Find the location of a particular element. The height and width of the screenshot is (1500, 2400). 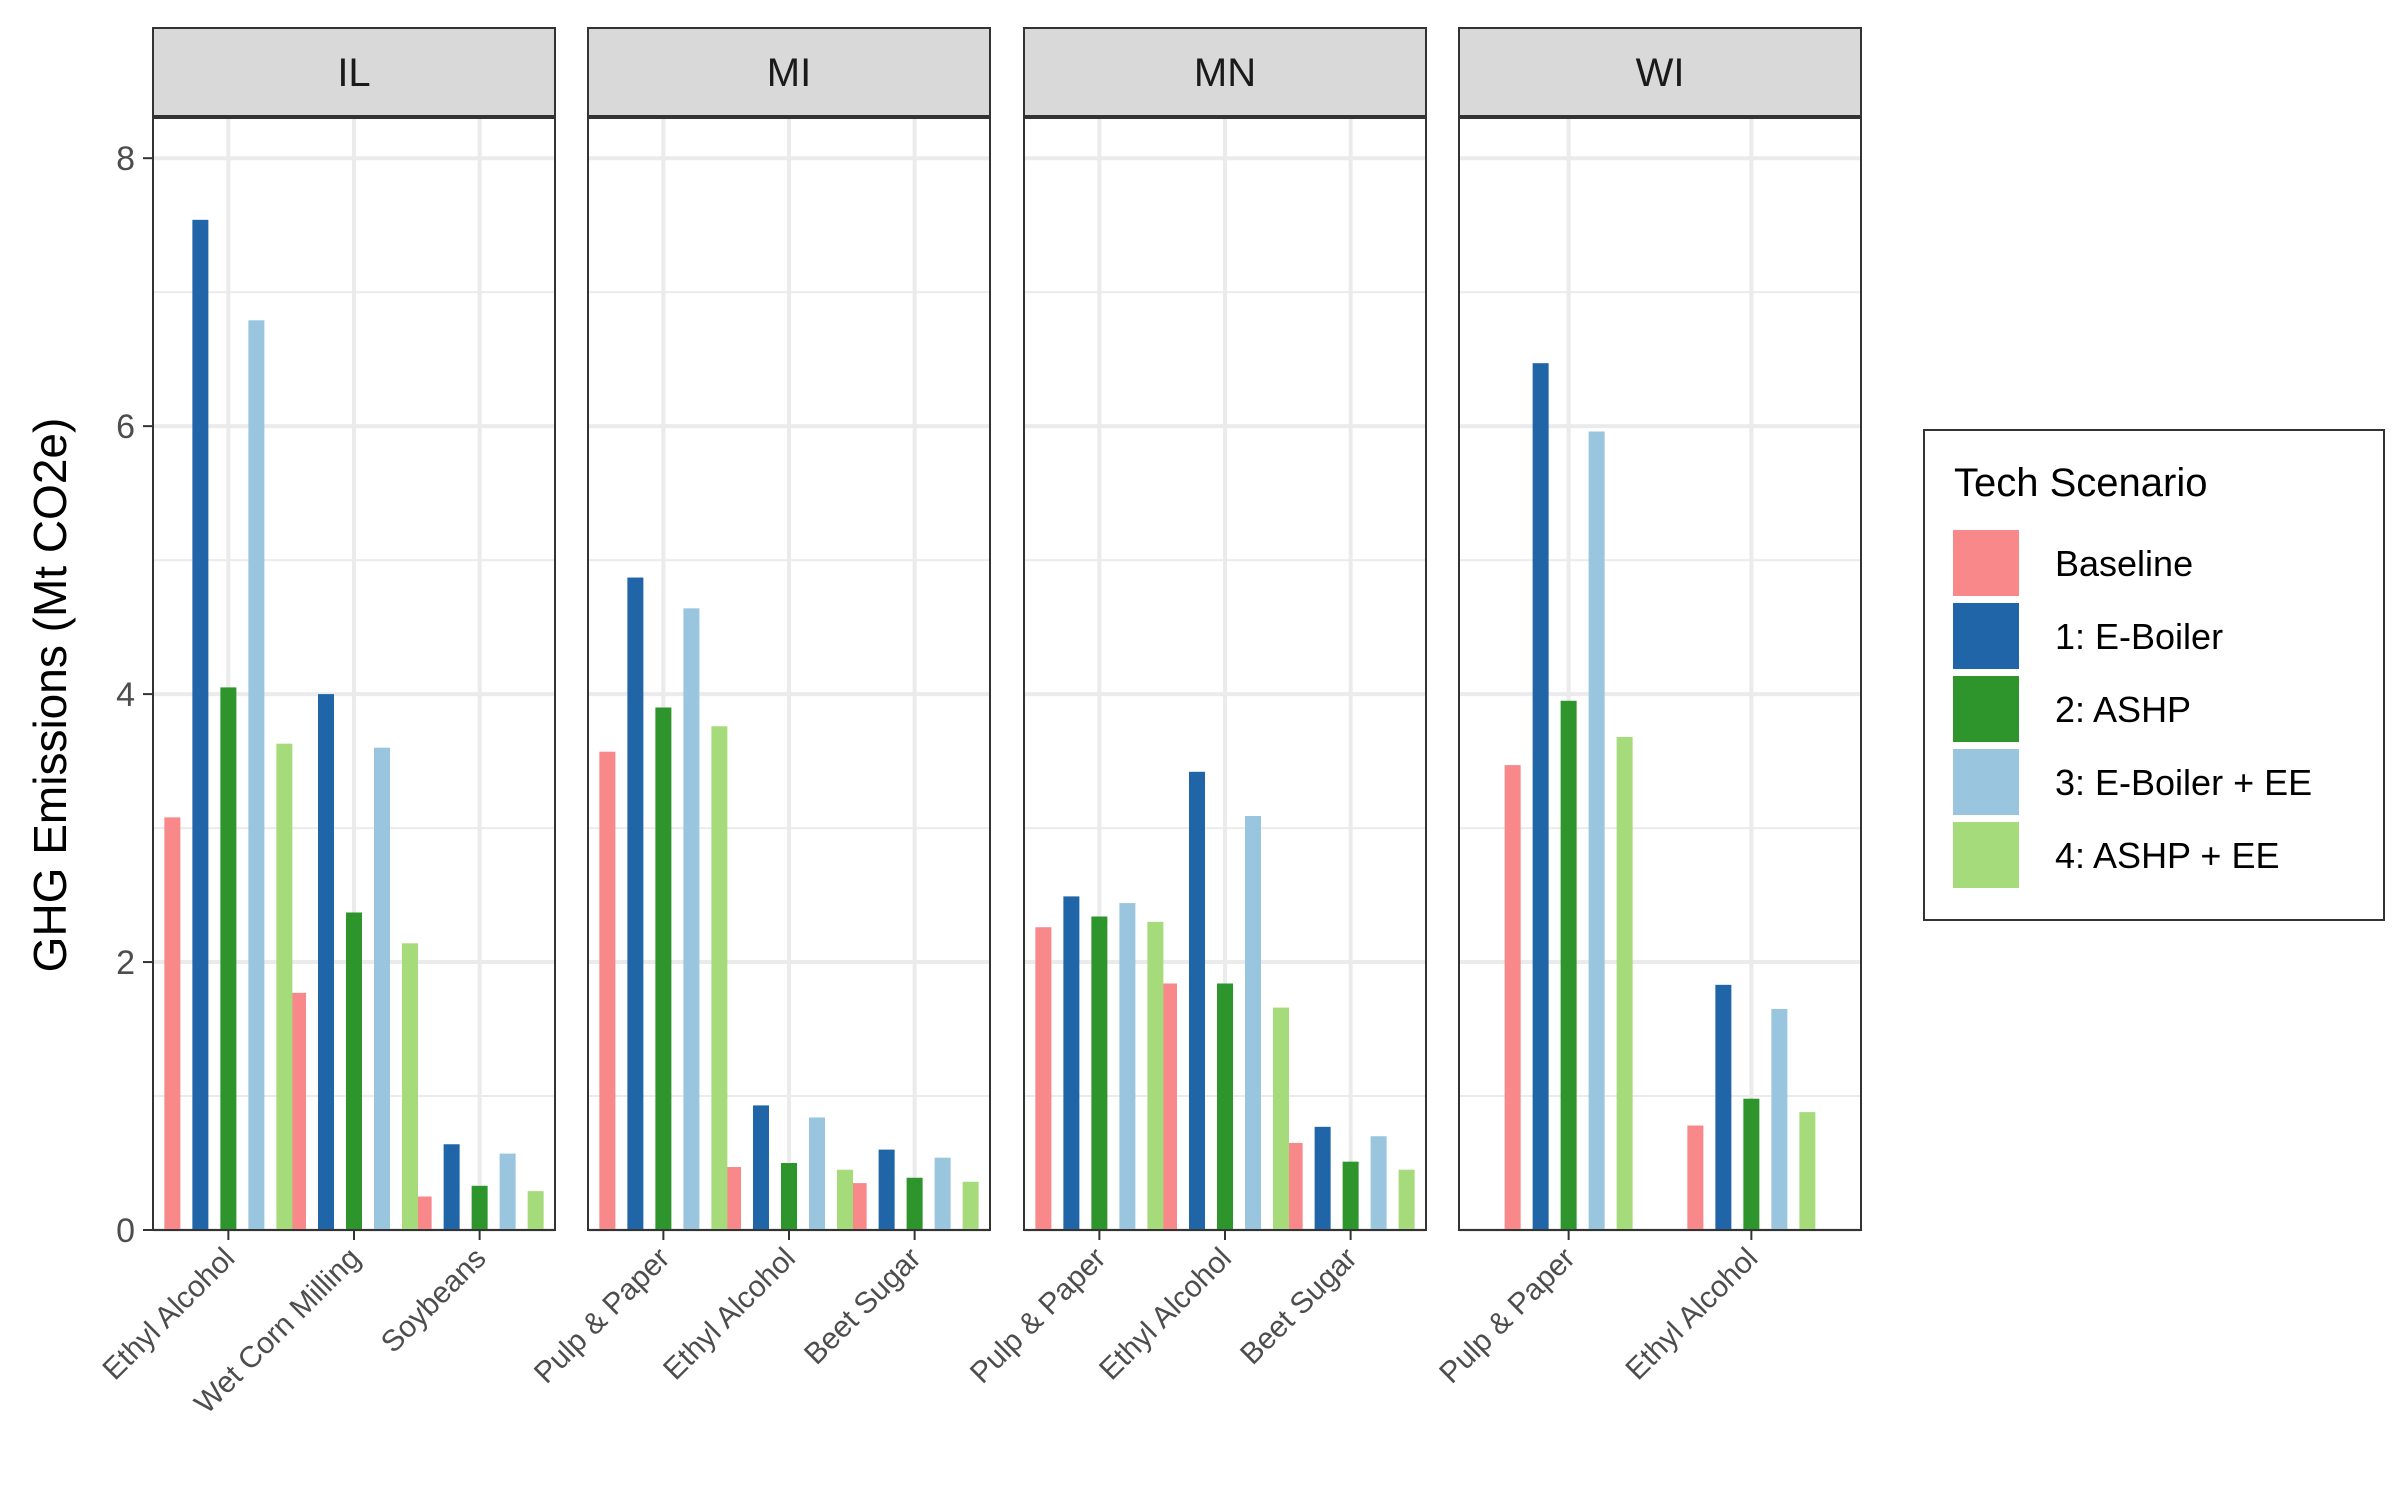

y-axis: 0 2 4 6 8 is located at coordinates (134, 695).